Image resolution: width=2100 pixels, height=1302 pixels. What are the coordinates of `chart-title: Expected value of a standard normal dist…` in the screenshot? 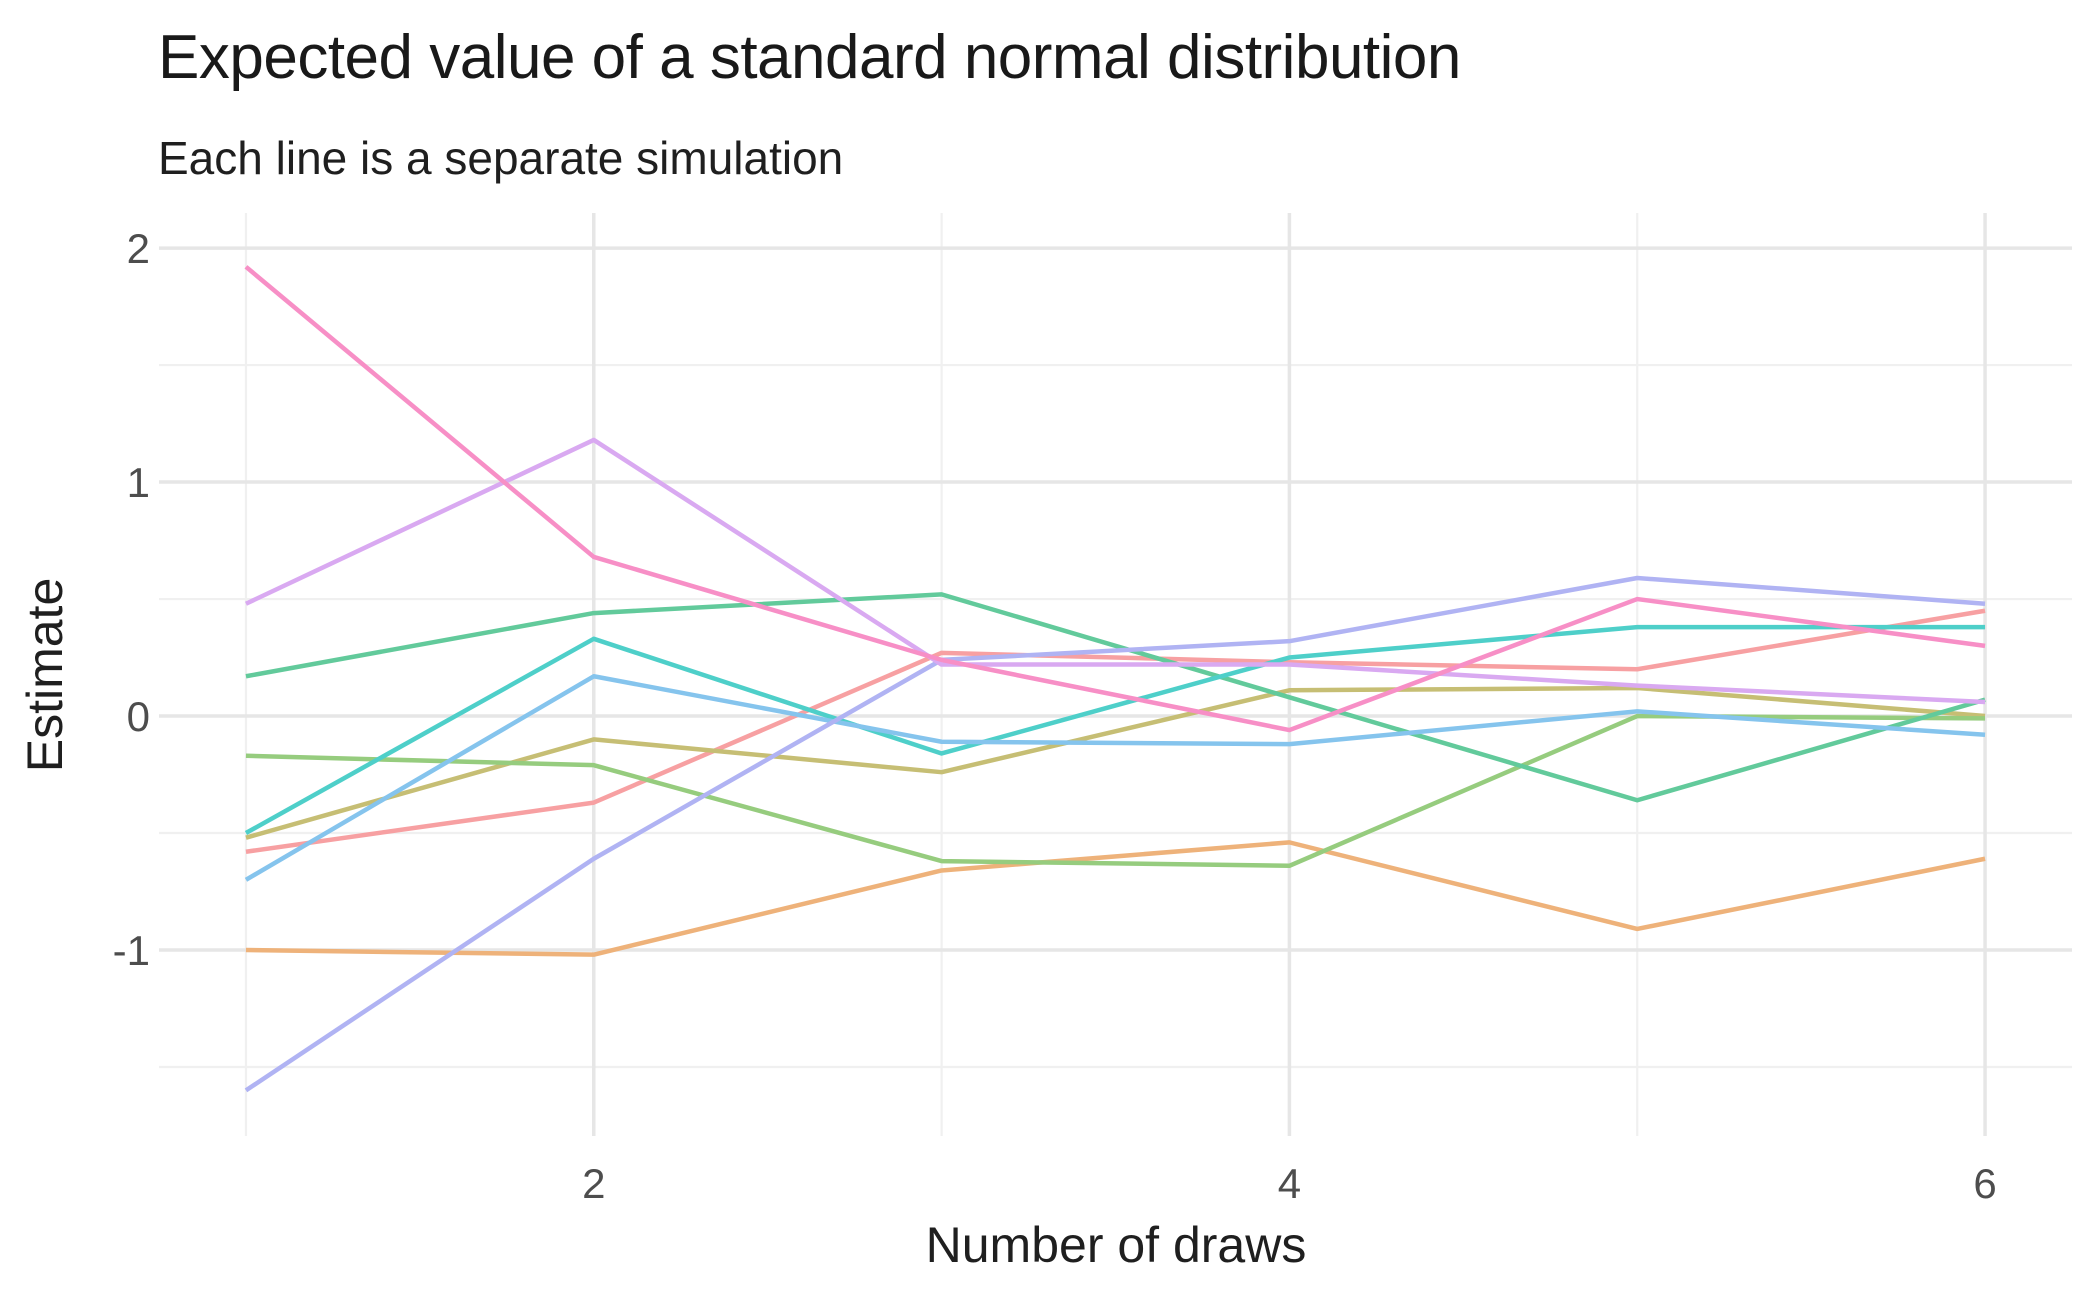 It's located at (809, 57).